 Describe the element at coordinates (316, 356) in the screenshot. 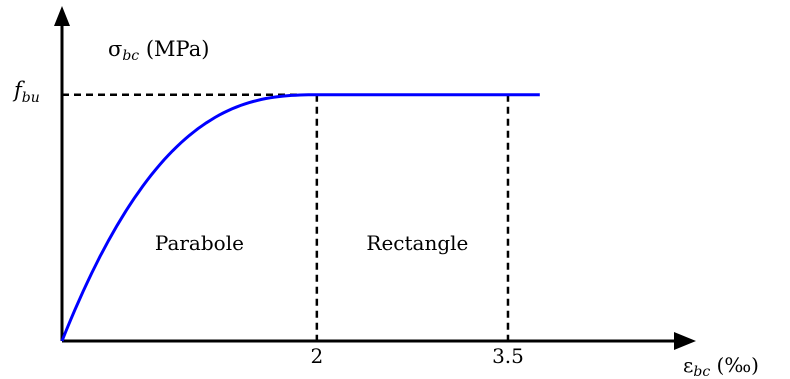

I see `x-tick-label-2: 2` at that location.